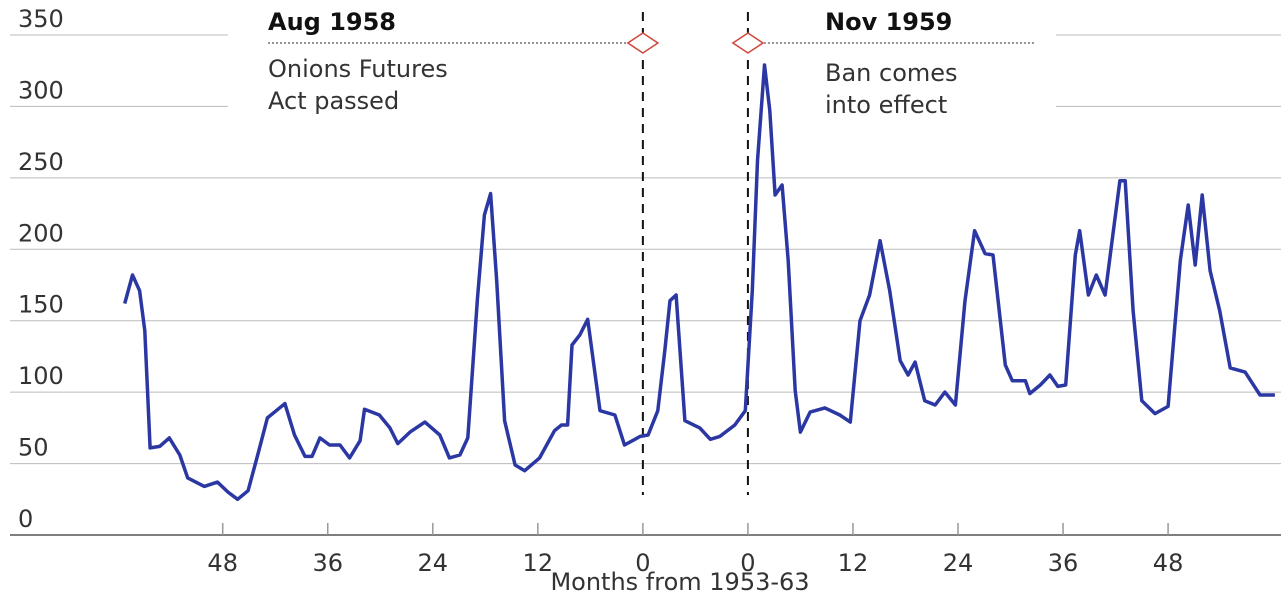  Describe the element at coordinates (41, 376) in the screenshot. I see `y-tick-label: 100` at that location.